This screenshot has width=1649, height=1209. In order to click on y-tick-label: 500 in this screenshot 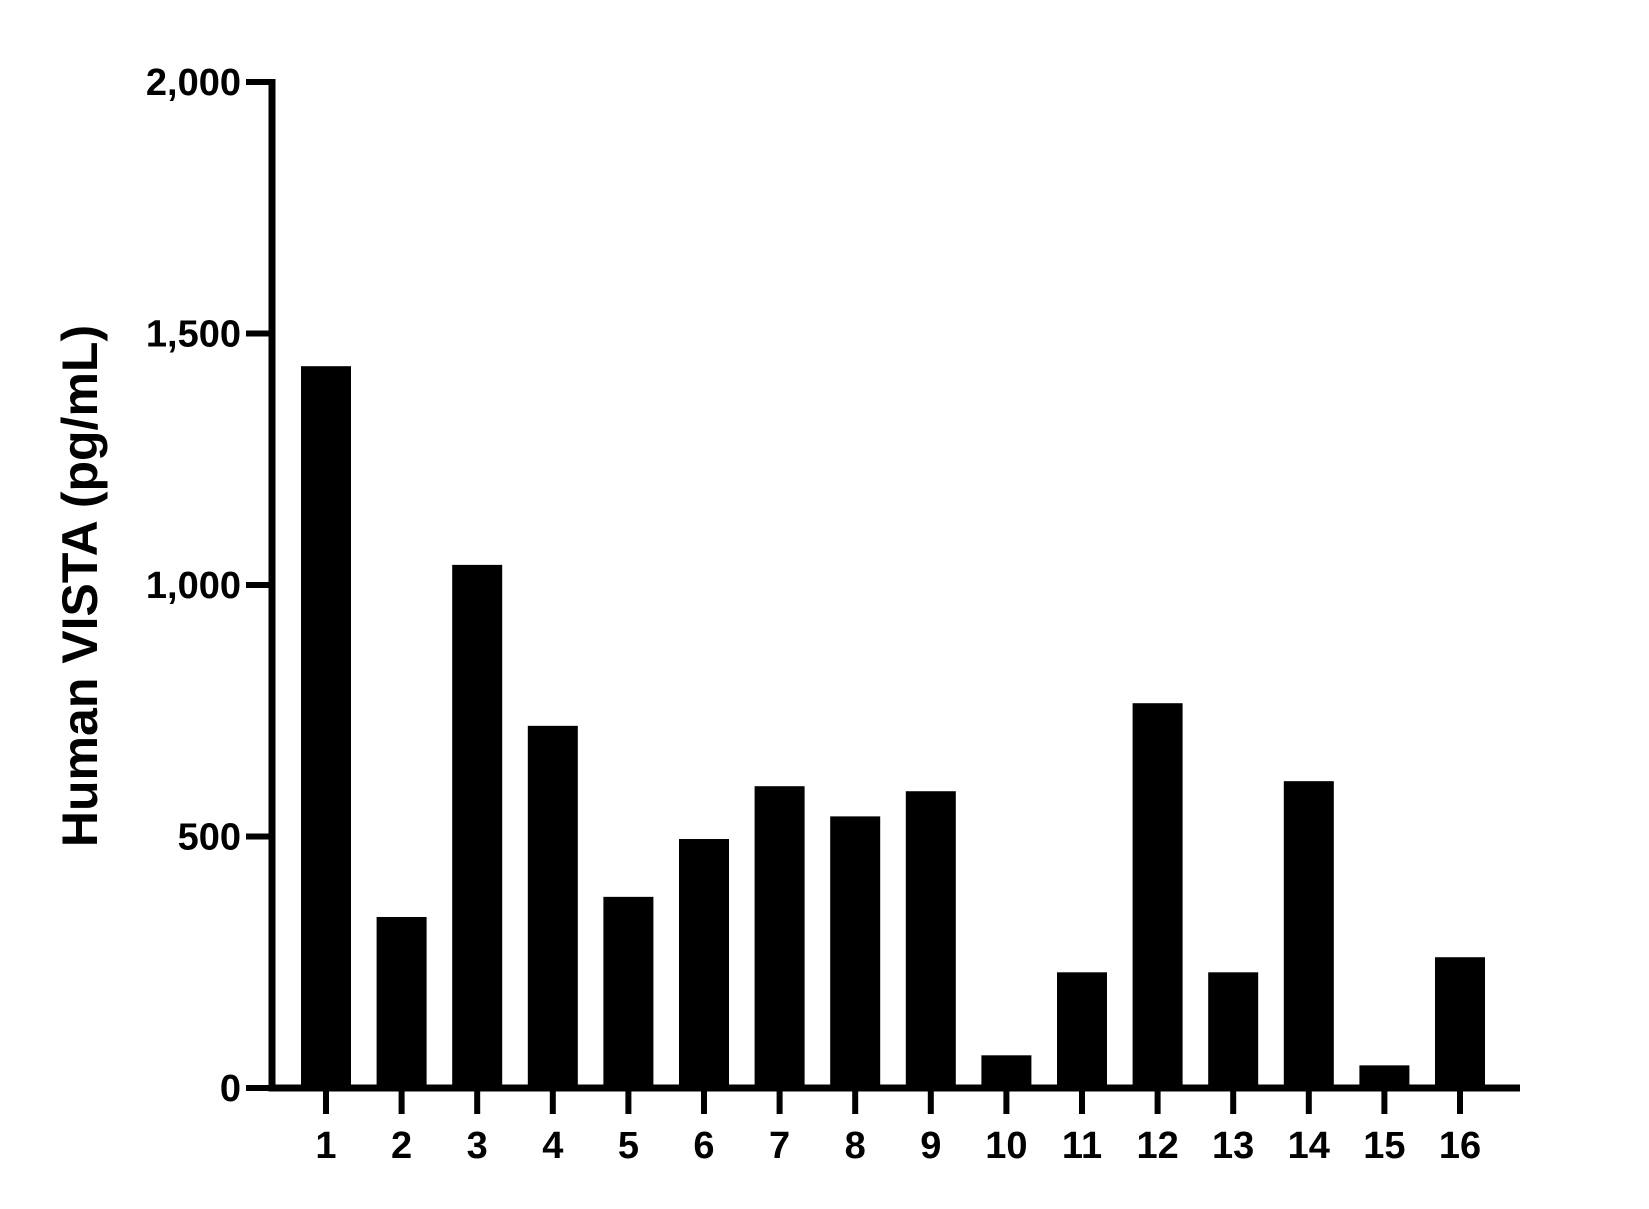, I will do `click(209, 838)`.